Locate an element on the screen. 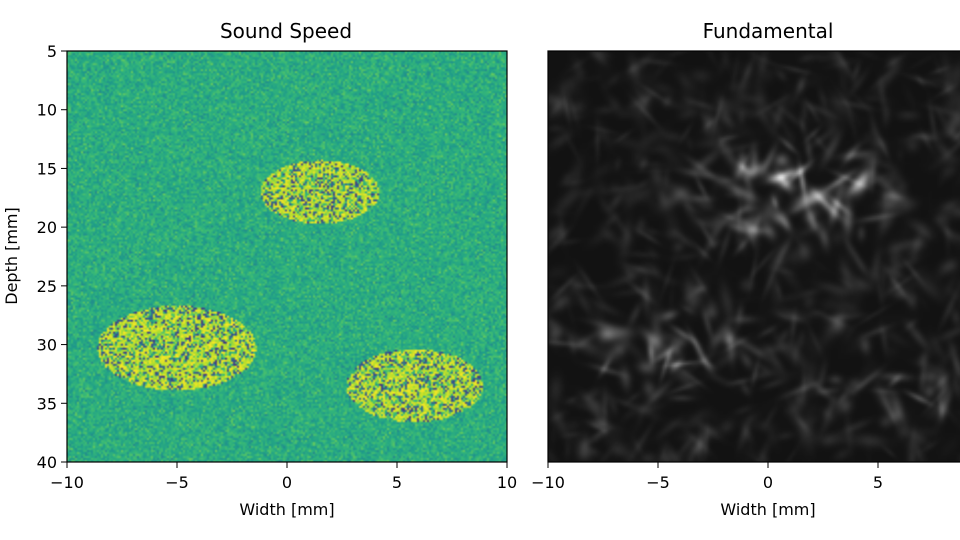 Image resolution: width=960 pixels, height=540 pixels. sound-speed-x-tick-label: 5 is located at coordinates (397, 482).